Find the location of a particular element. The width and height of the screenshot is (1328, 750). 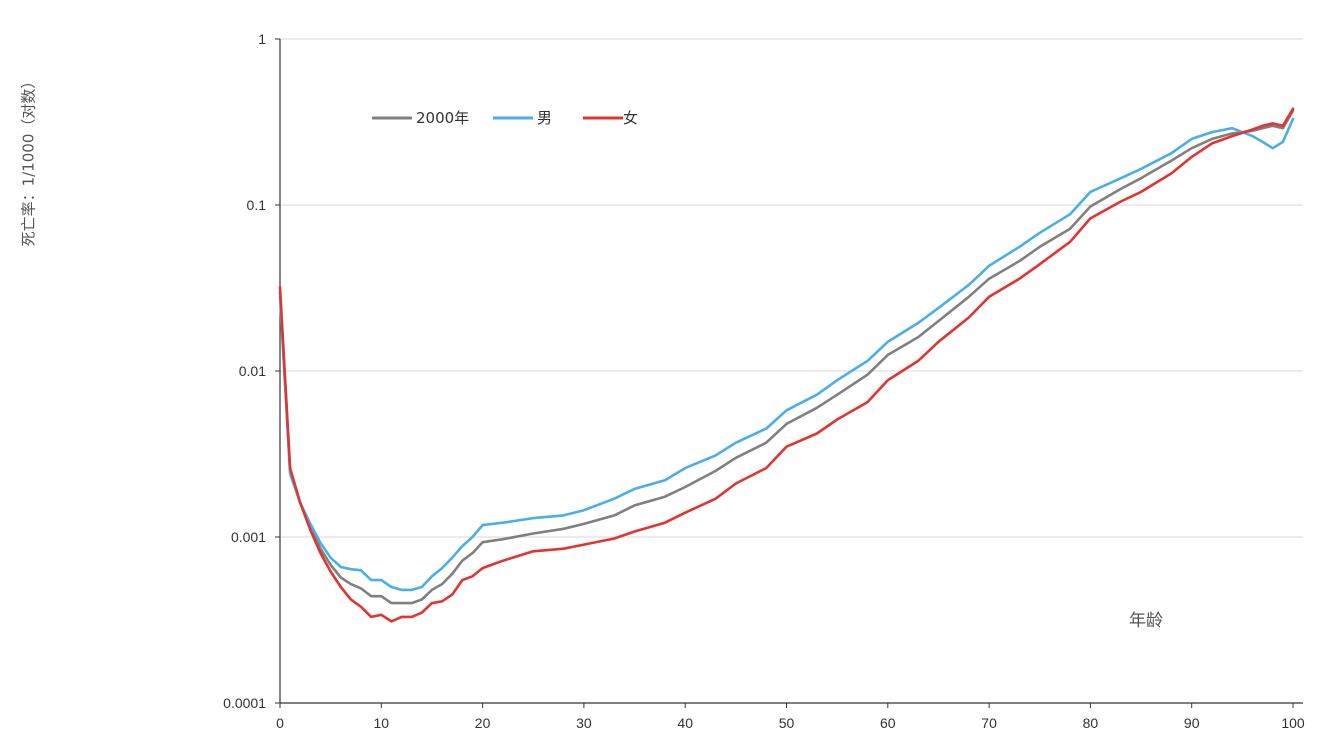

legend: 2000年 男 女 is located at coordinates (505, 118).